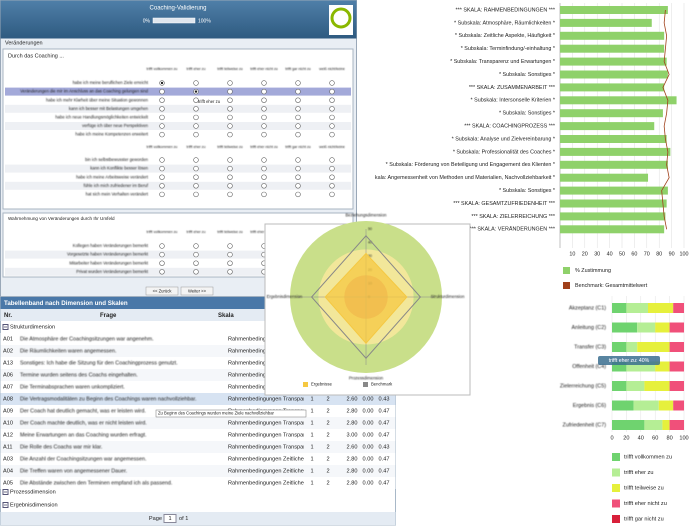 The width and height of the screenshot is (696, 526). Describe the element at coordinates (108, 254) in the screenshot. I see `item-label: Vorgesetzte haben Veränderungen bemerkt` at that location.